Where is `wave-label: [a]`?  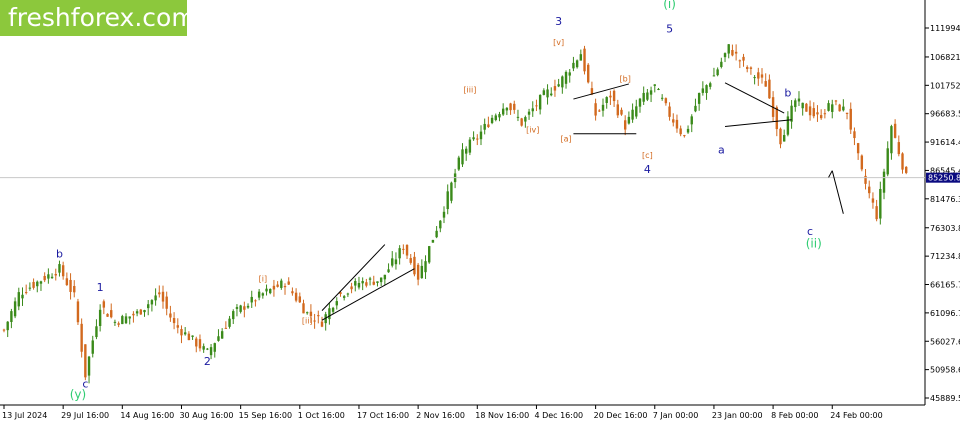
wave-label: [a] is located at coordinates (565, 139).